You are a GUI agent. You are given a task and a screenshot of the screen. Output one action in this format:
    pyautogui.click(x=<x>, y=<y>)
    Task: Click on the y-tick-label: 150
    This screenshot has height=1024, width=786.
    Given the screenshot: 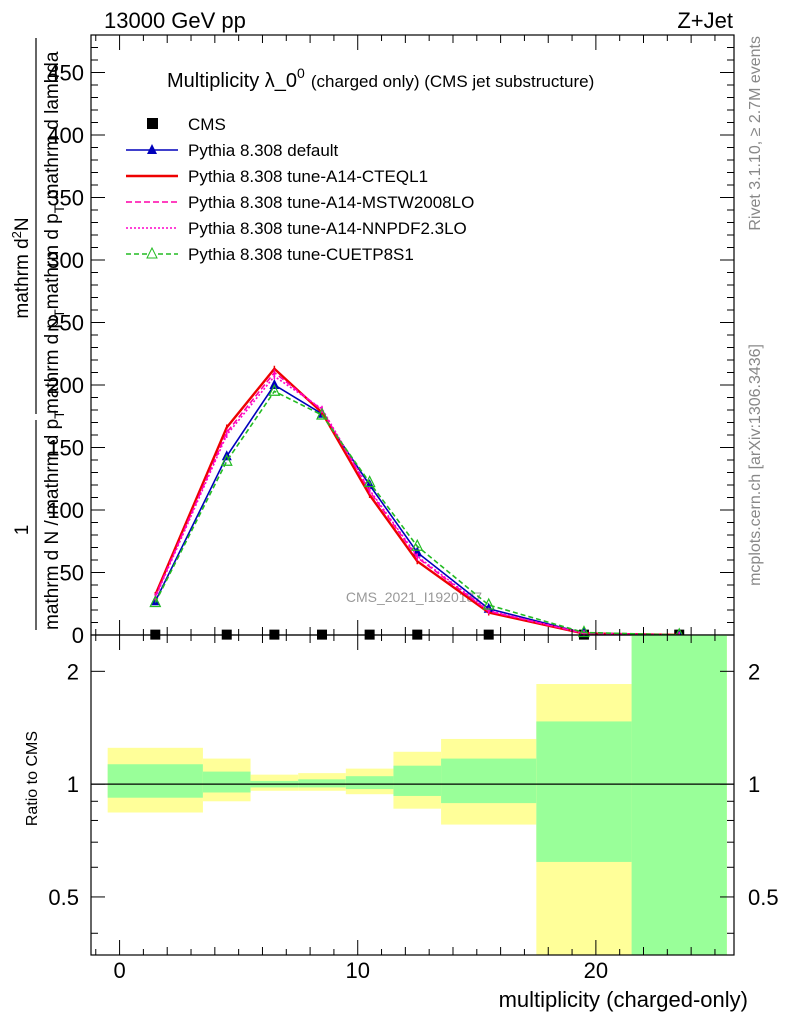 What is the action you would take?
    pyautogui.click(x=65, y=448)
    